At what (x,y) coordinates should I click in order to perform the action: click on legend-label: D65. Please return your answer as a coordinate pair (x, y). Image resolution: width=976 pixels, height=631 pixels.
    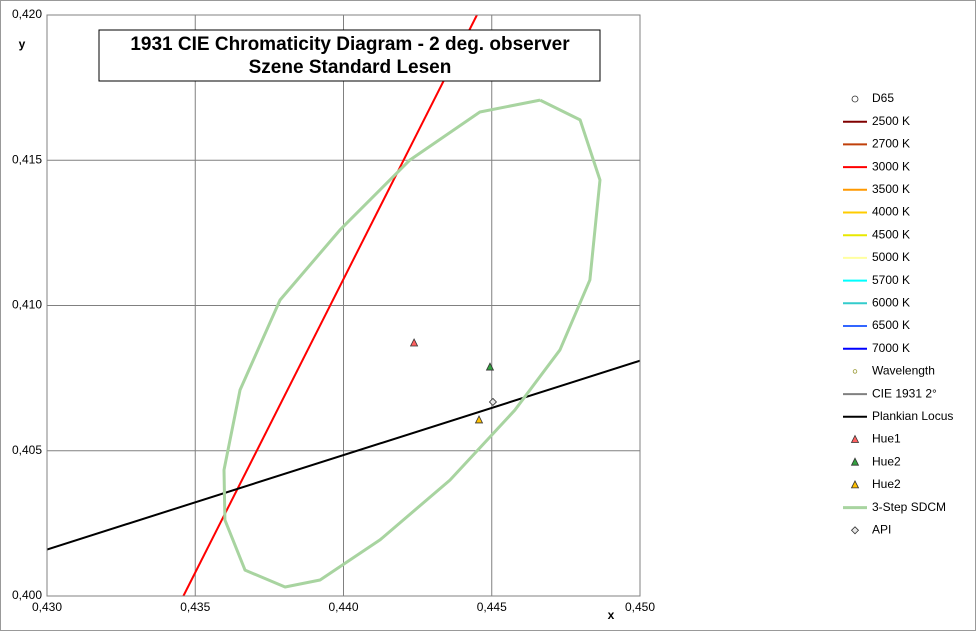
    Looking at the image, I should click on (883, 98).